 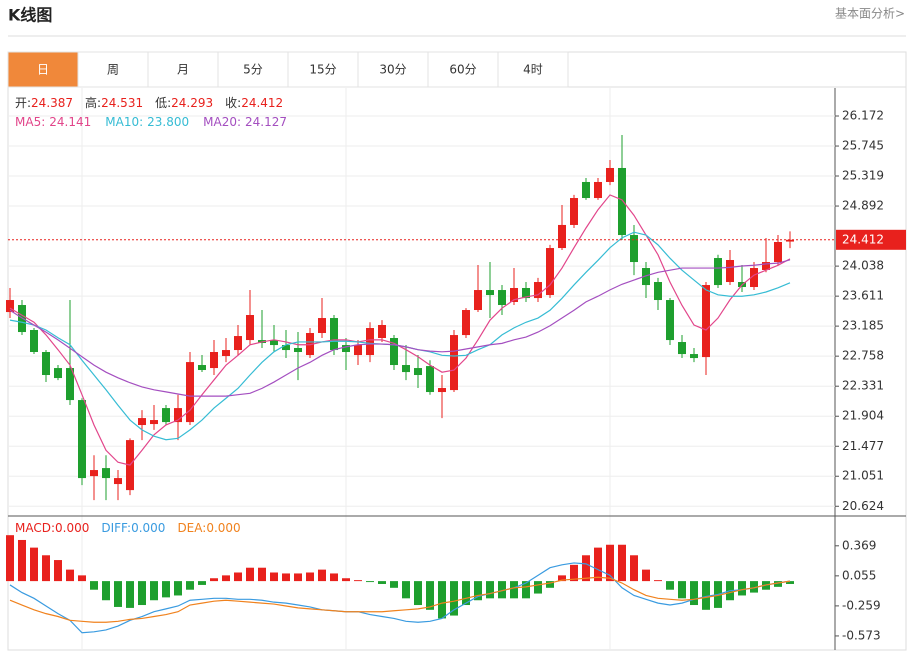 I want to click on last-price-label: 24.412, so click(x=863, y=239).